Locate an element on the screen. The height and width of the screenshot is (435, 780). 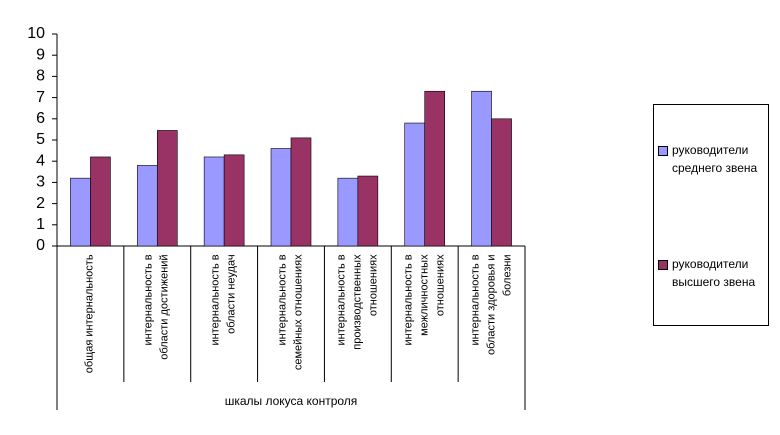
legend-item: руководители высшего звена is located at coordinates (712, 273).